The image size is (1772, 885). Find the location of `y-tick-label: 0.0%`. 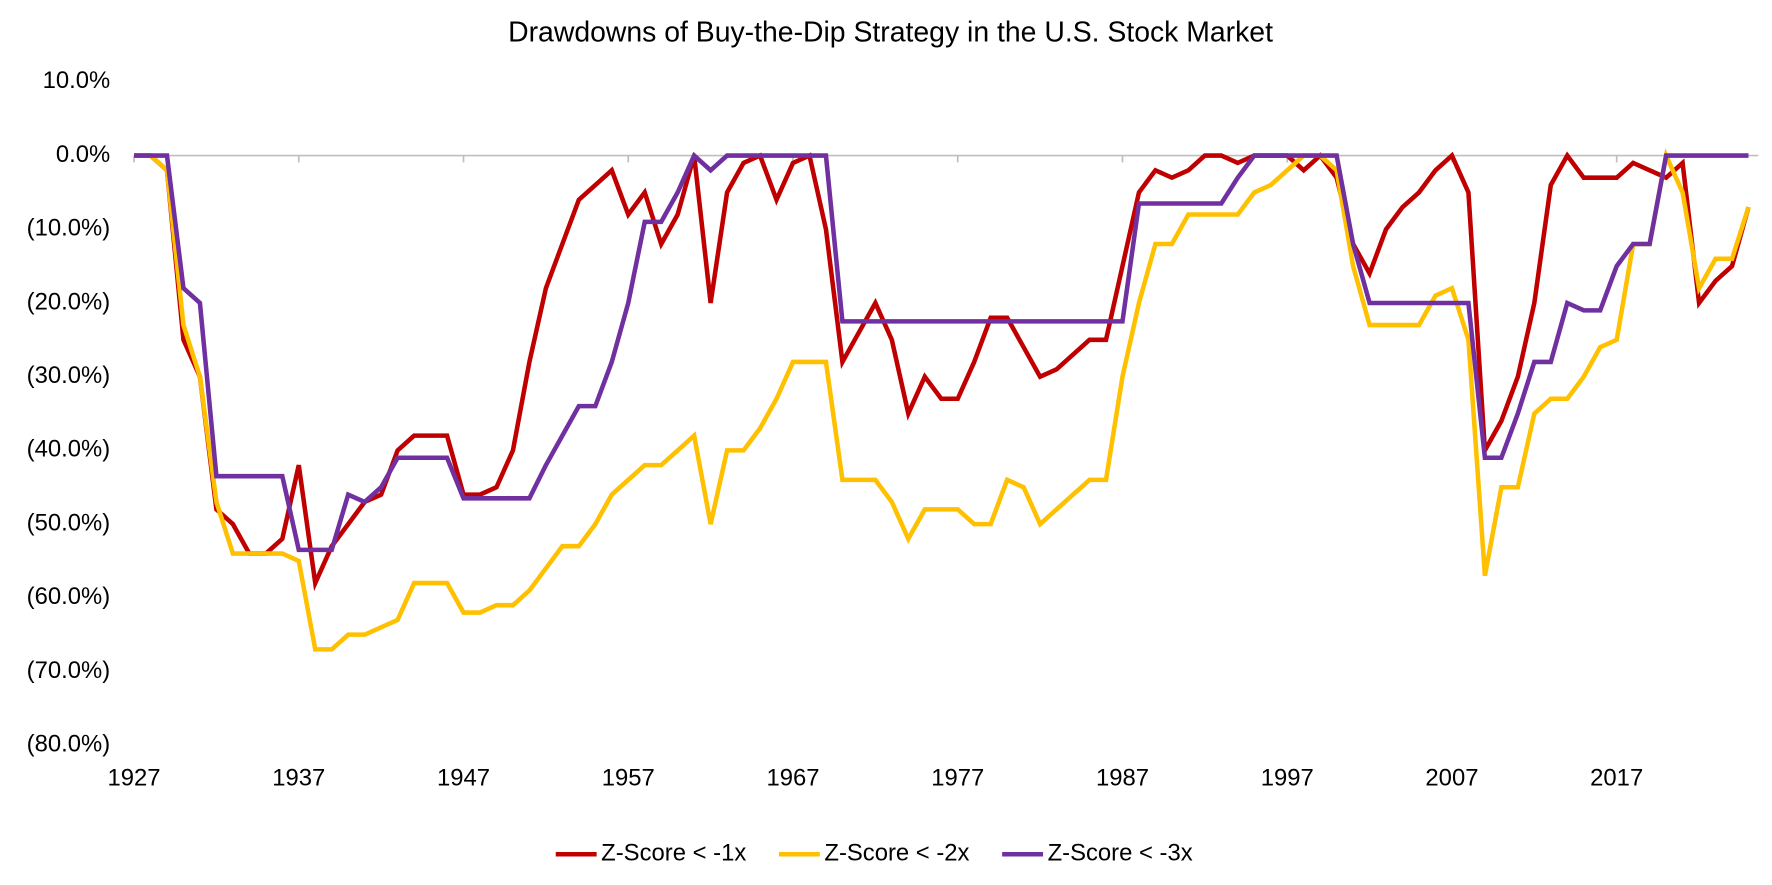

y-tick-label: 0.0% is located at coordinates (83, 154).